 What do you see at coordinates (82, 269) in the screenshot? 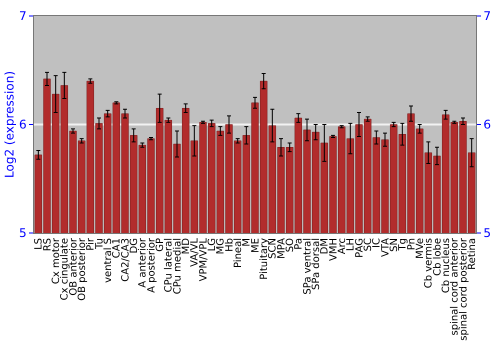
I see `x-tick-label: OB posterior` at bounding box center [82, 269].